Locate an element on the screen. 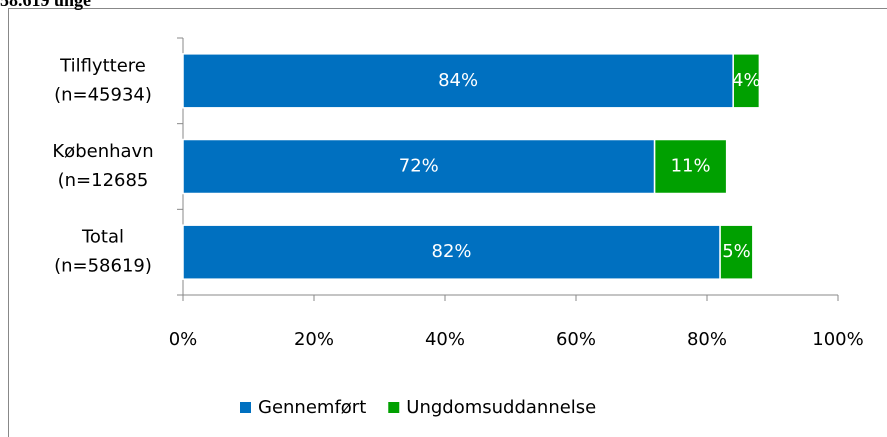 The image size is (887, 437). value-label: 72% is located at coordinates (419, 166).